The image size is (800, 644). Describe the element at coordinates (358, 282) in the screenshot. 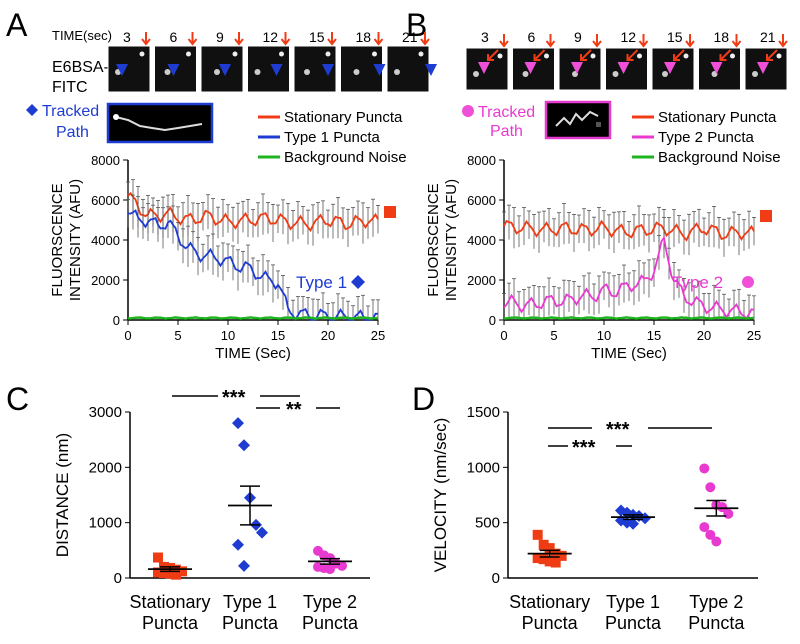

I see `type1-diamond-icon` at that location.